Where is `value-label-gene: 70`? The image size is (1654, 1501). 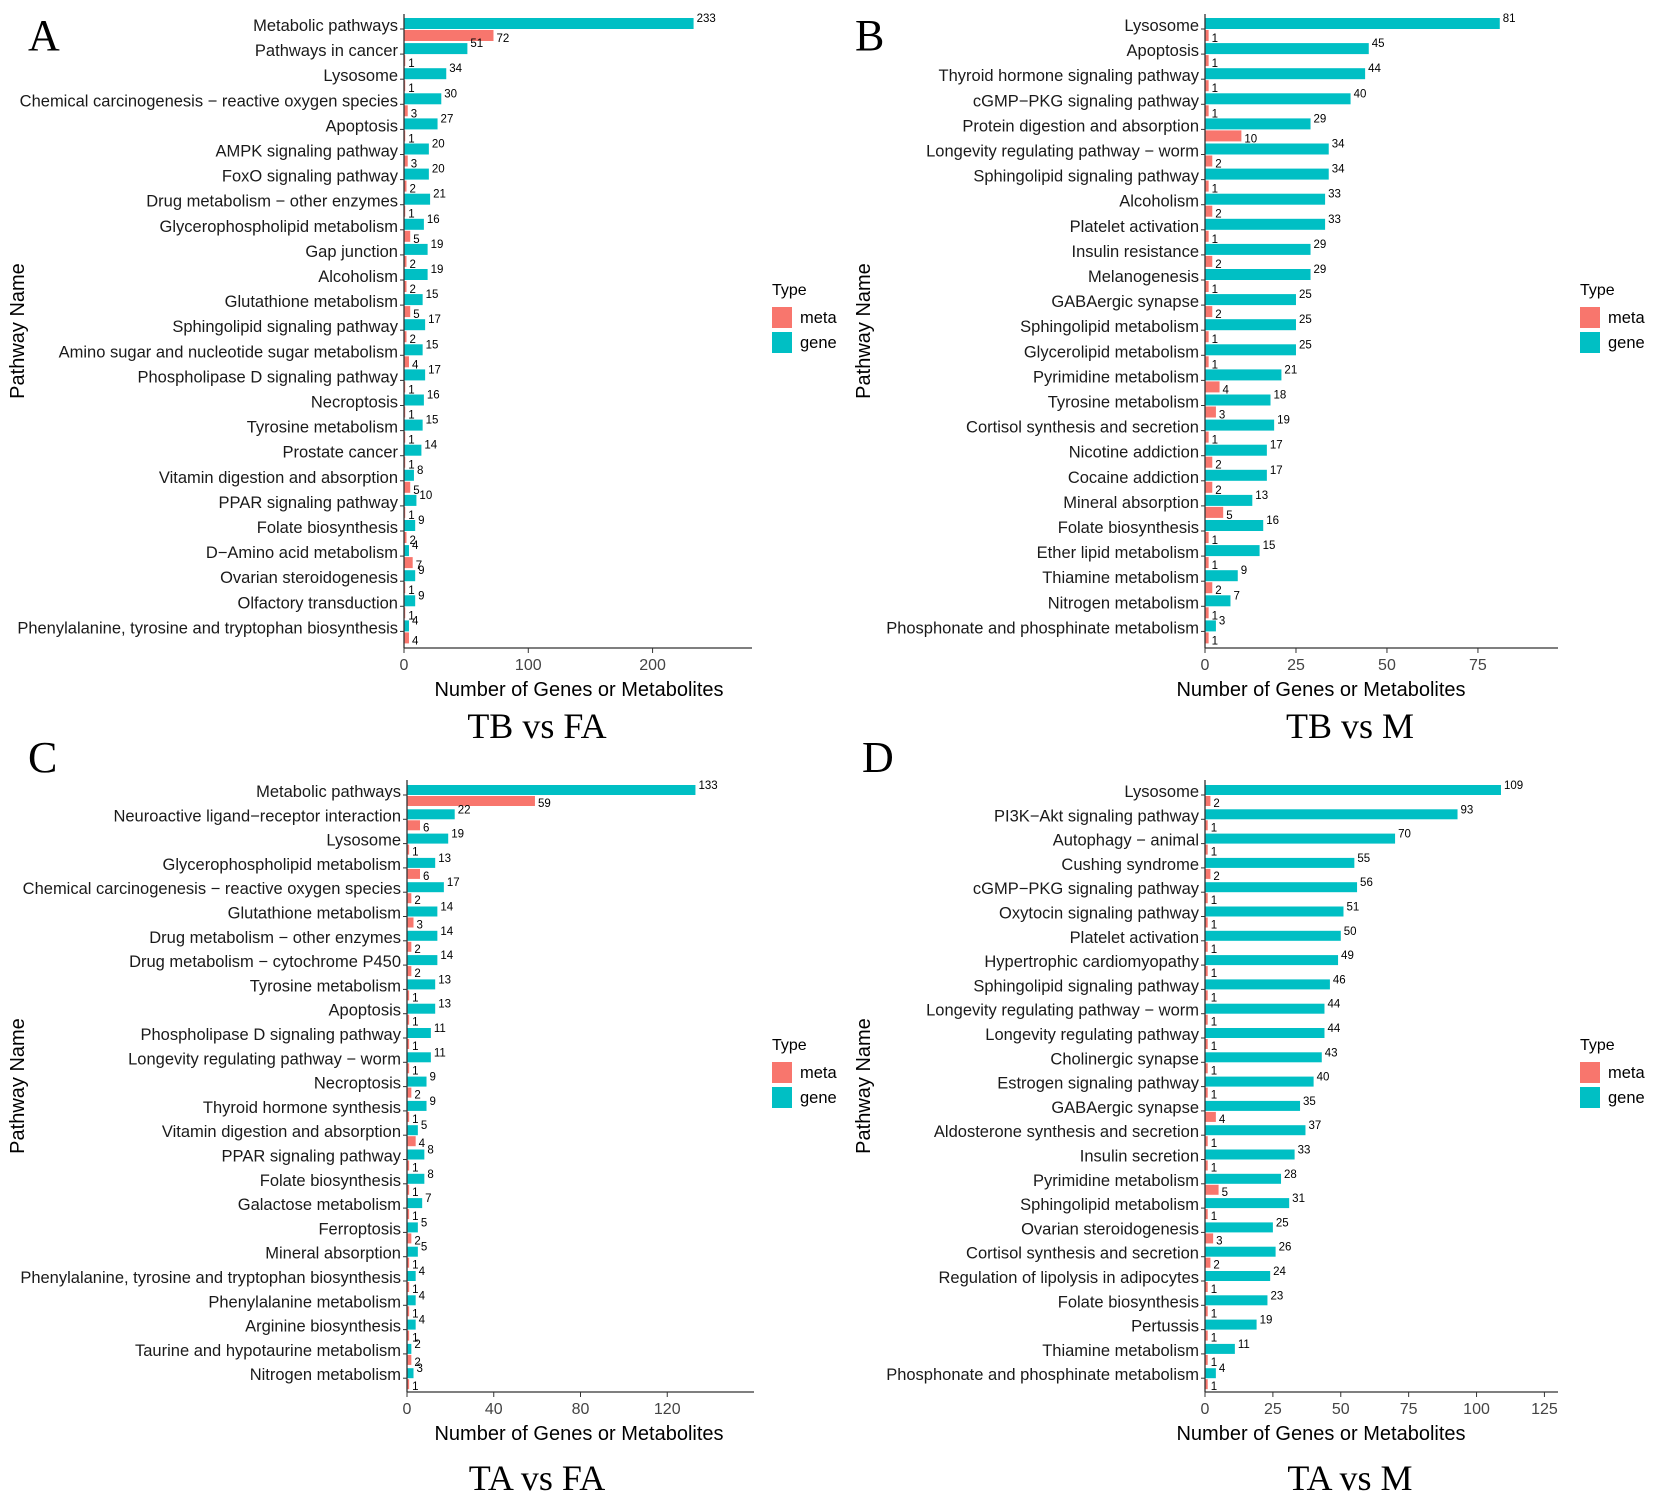
value-label-gene: 70 is located at coordinates (1404, 835).